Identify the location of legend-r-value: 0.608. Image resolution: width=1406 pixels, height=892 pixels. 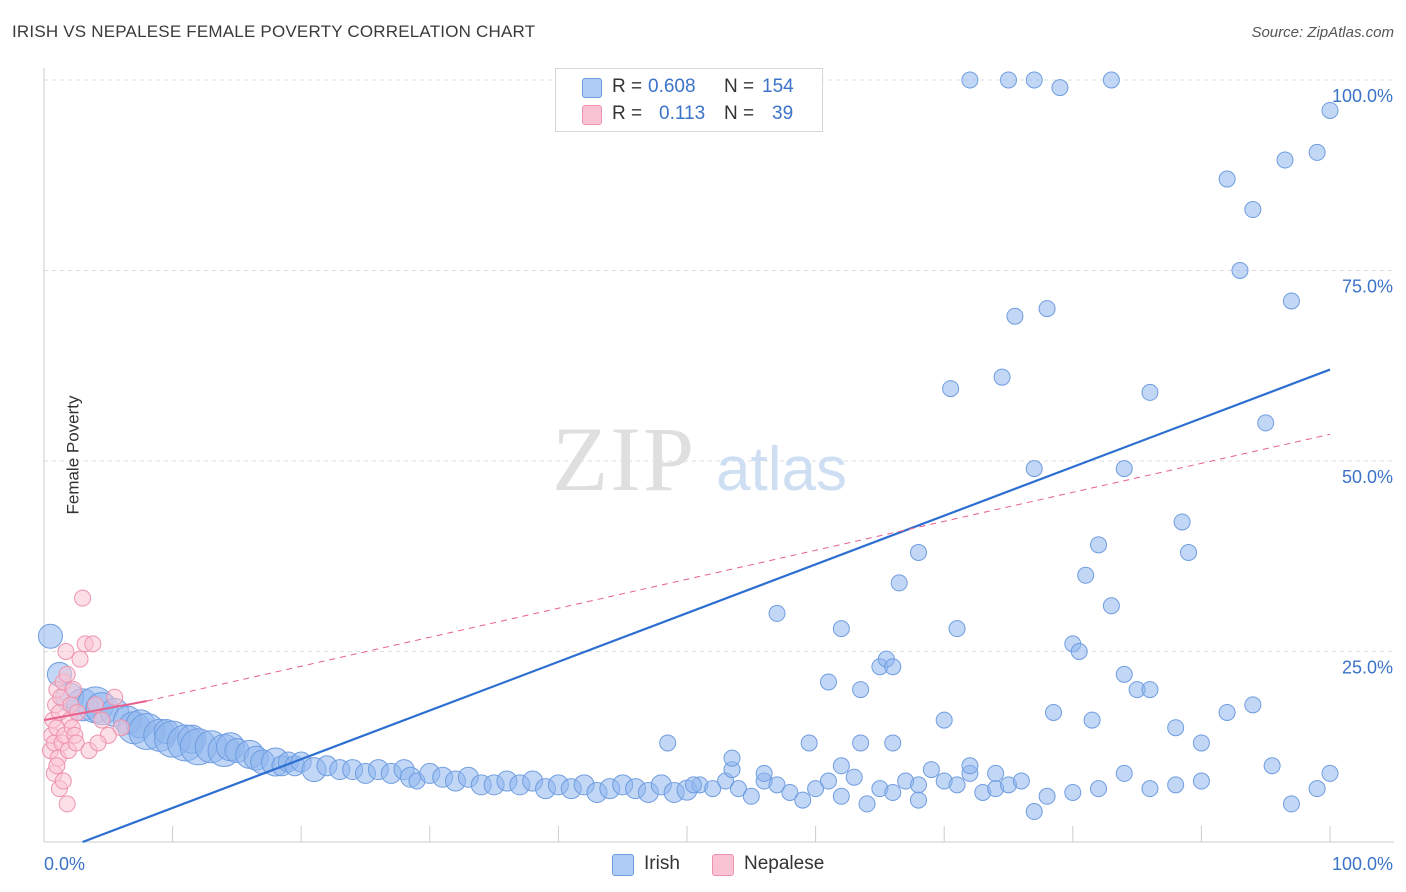
(672, 86).